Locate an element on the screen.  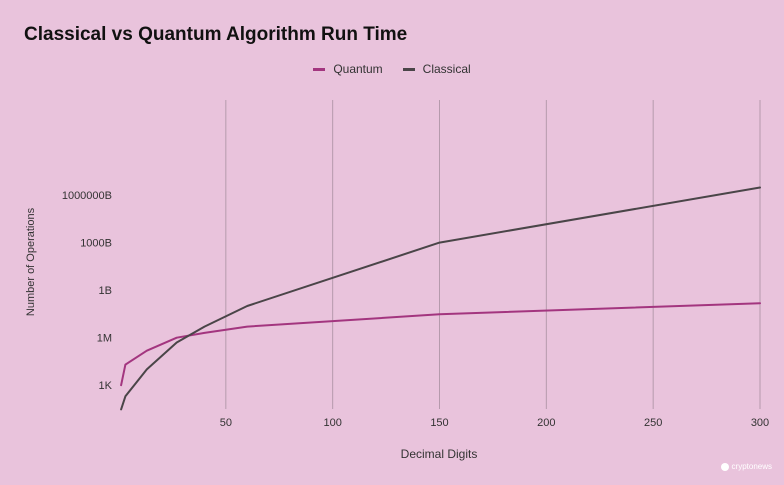
watermark-logo: cryptonews is located at coordinates (746, 466).